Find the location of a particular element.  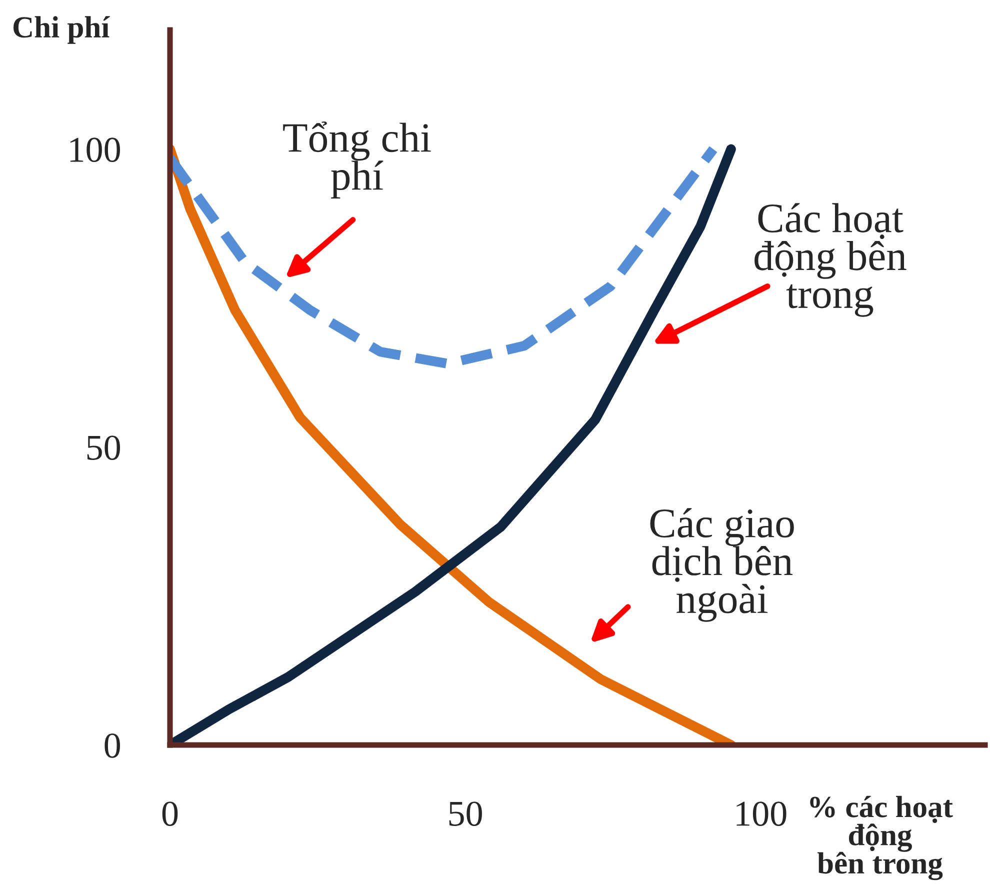

y-axis-title: Chi phí is located at coordinates (61, 30).